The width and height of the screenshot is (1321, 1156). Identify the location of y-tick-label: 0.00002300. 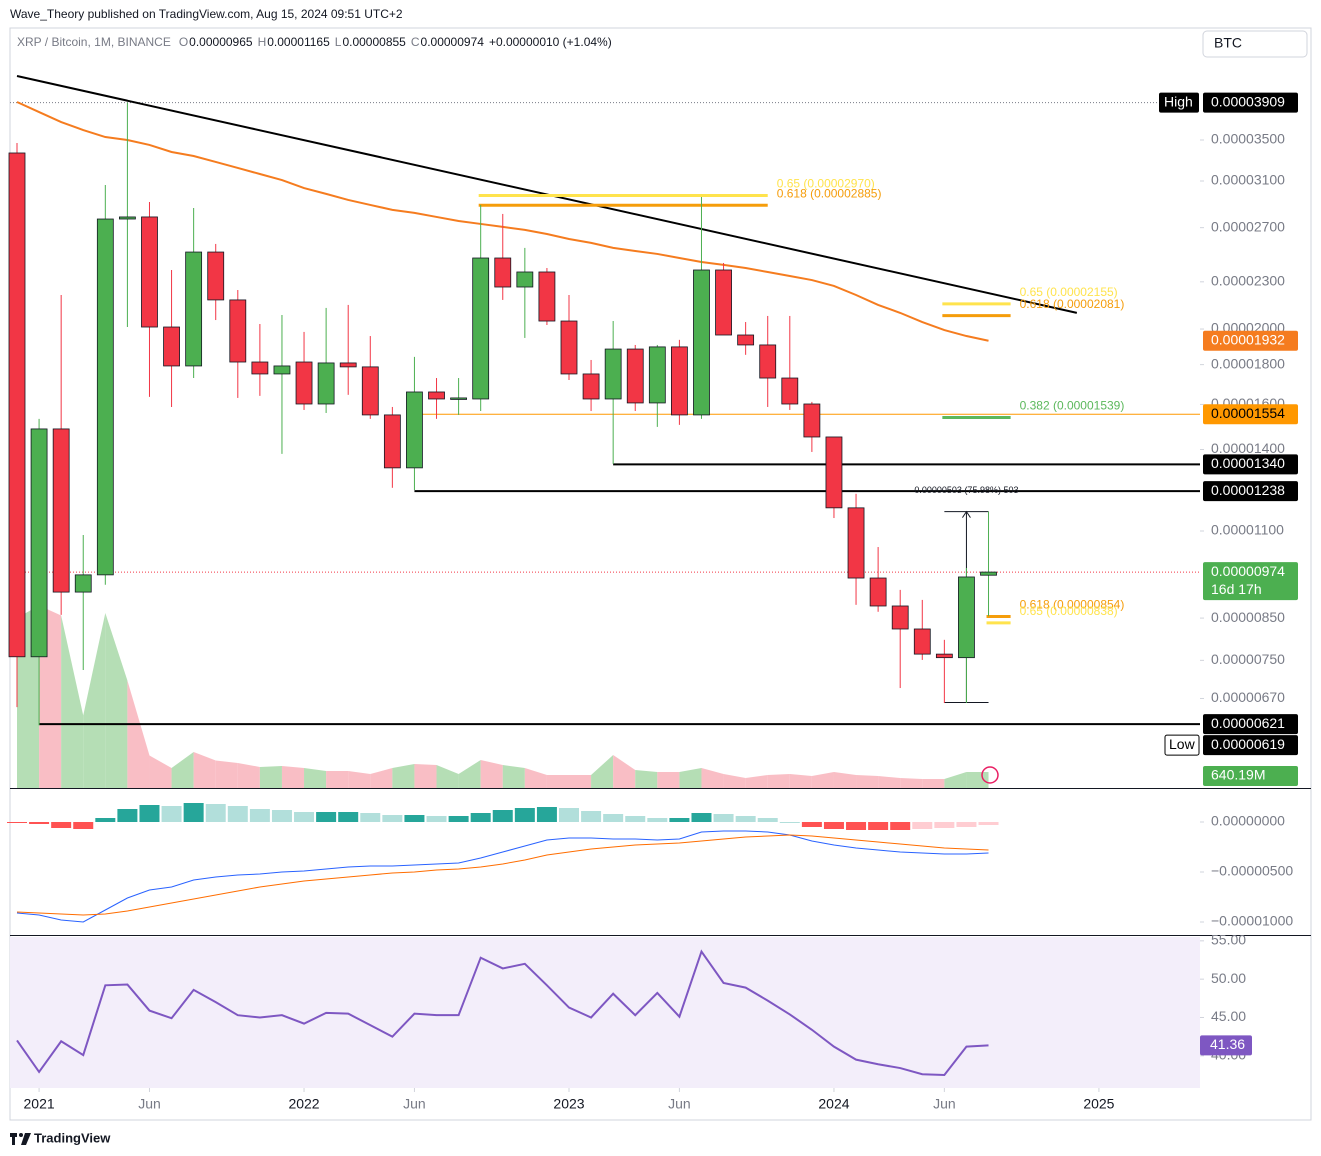
(1248, 281).